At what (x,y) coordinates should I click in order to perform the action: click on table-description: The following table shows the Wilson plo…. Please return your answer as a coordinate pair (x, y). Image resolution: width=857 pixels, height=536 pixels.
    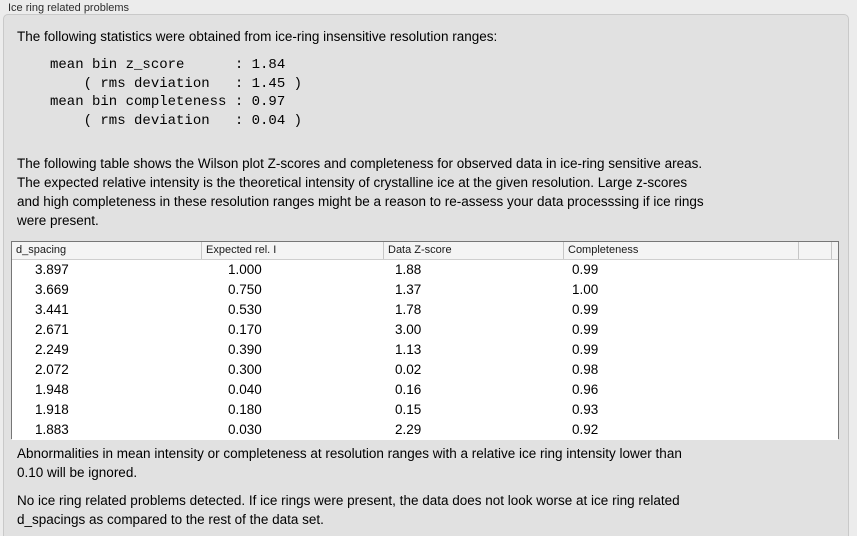
    Looking at the image, I should click on (360, 192).